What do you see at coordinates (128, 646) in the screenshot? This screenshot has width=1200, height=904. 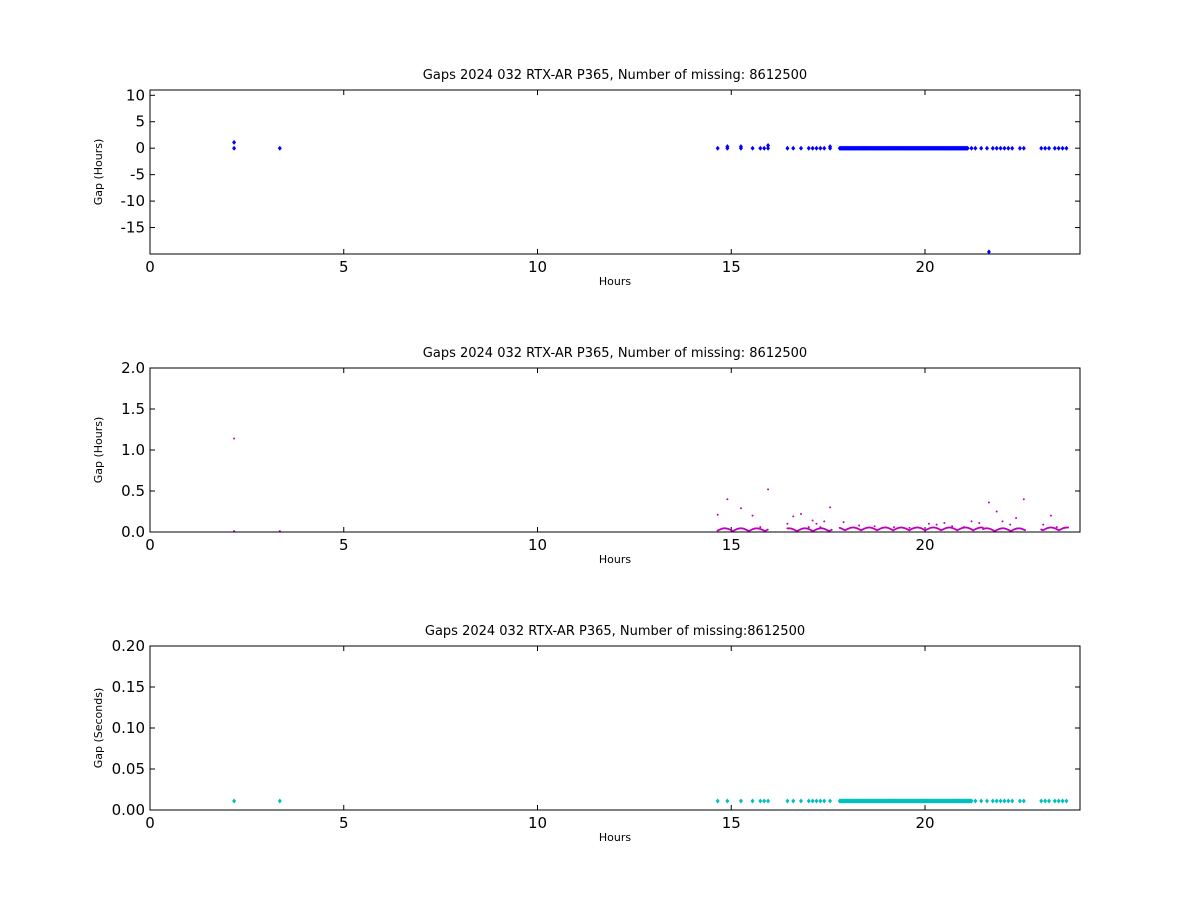 I see `y-tick-label: 0.20` at bounding box center [128, 646].